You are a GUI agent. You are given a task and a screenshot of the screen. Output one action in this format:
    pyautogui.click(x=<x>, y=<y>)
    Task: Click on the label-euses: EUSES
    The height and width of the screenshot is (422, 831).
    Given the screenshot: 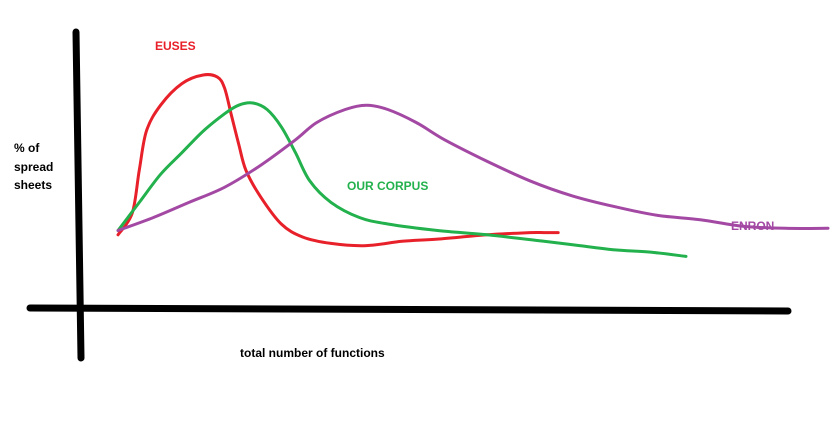 What is the action you would take?
    pyautogui.click(x=175, y=46)
    